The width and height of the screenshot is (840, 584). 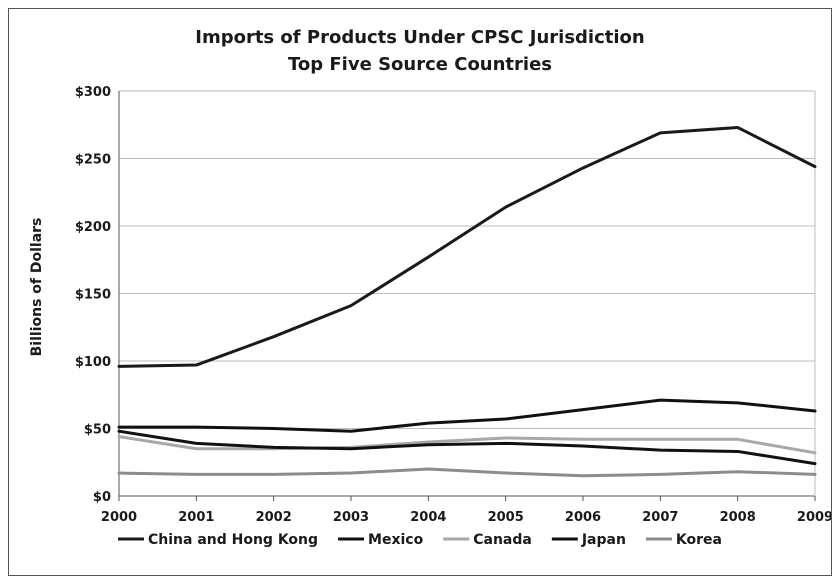 I want to click on series-line-japan, so click(x=467, y=447).